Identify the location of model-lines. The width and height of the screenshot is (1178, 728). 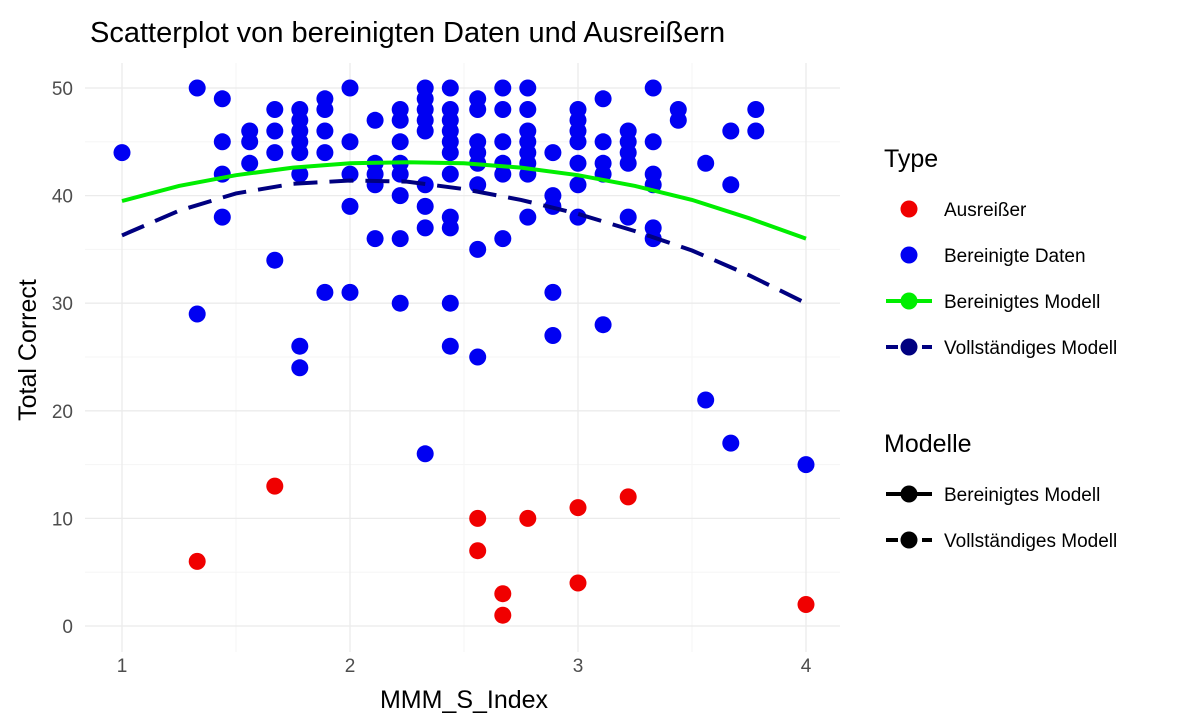
(464, 232).